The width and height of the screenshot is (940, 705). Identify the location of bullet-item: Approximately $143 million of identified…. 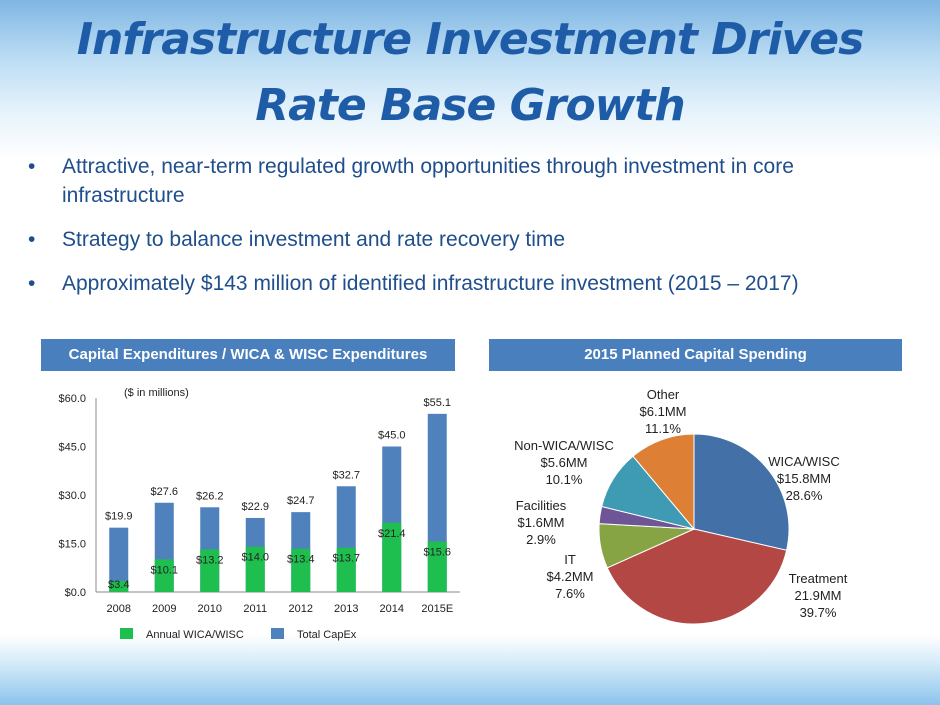
(468, 283).